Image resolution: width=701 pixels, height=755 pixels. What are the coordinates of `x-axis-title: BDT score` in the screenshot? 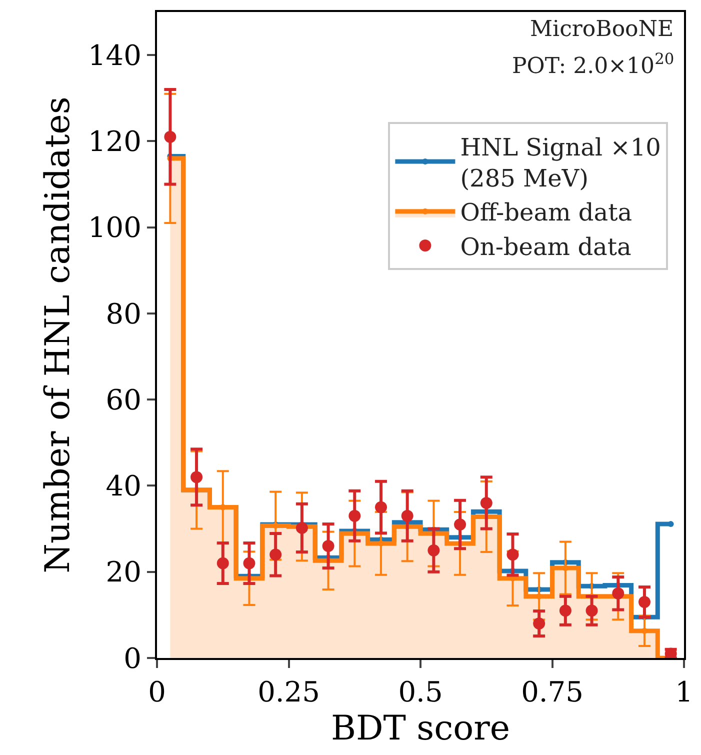 It's located at (420, 728).